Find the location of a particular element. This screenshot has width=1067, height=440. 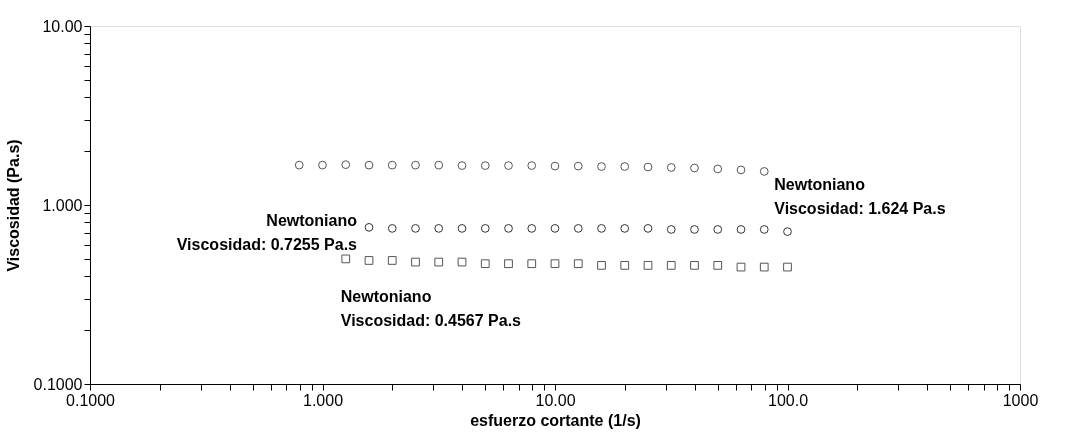

annotation: Newtoniano Viscosidad: 0.4567 Pa.s is located at coordinates (431, 308).